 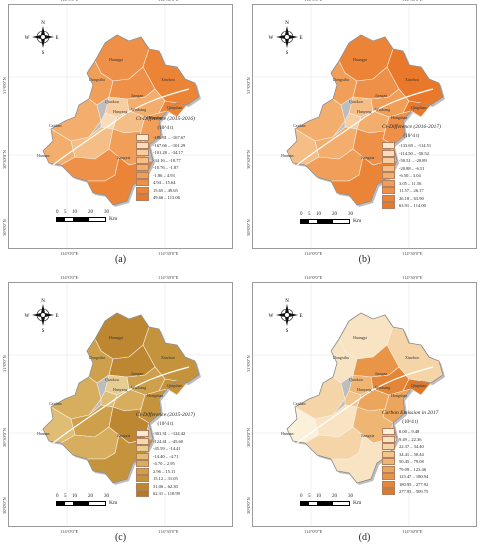 I want to click on legend-range: -34.16 – -10.77, so click(x=167, y=160).